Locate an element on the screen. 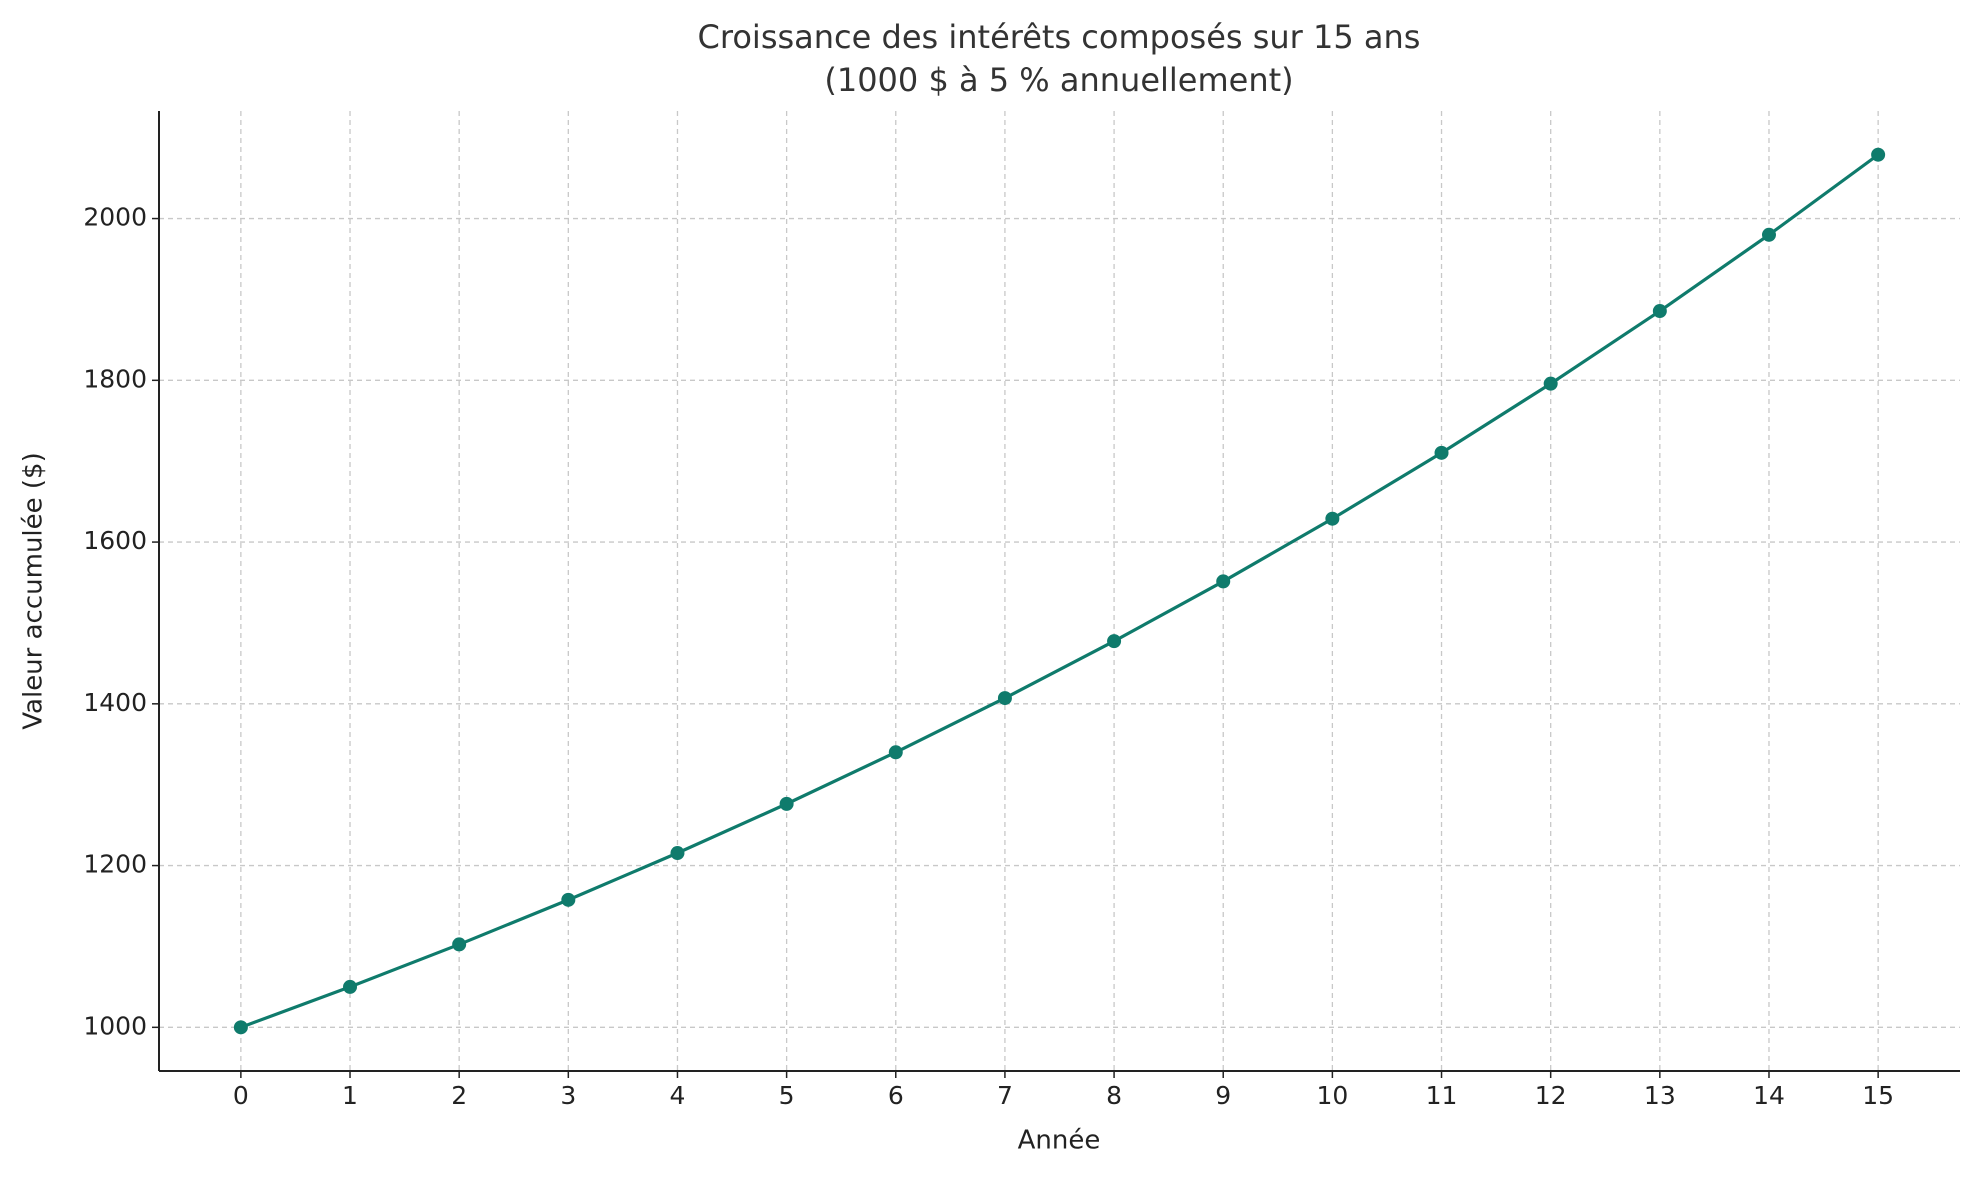 This screenshot has height=1180, width=1980. x-tick-label: 7 is located at coordinates (1005, 1095).